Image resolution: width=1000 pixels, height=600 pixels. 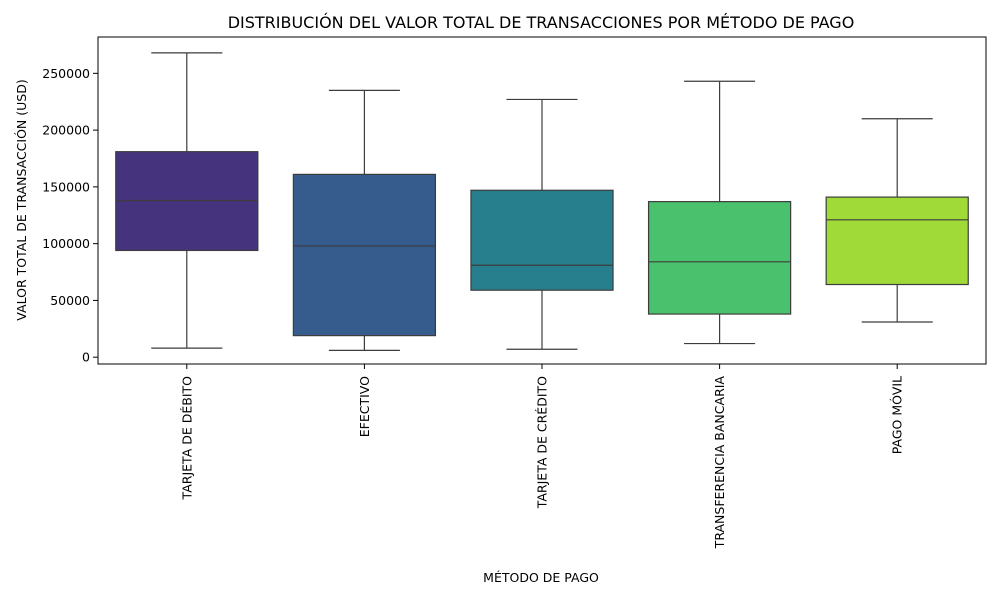 What do you see at coordinates (66, 243) in the screenshot?
I see `y-tick-label: 100000` at bounding box center [66, 243].